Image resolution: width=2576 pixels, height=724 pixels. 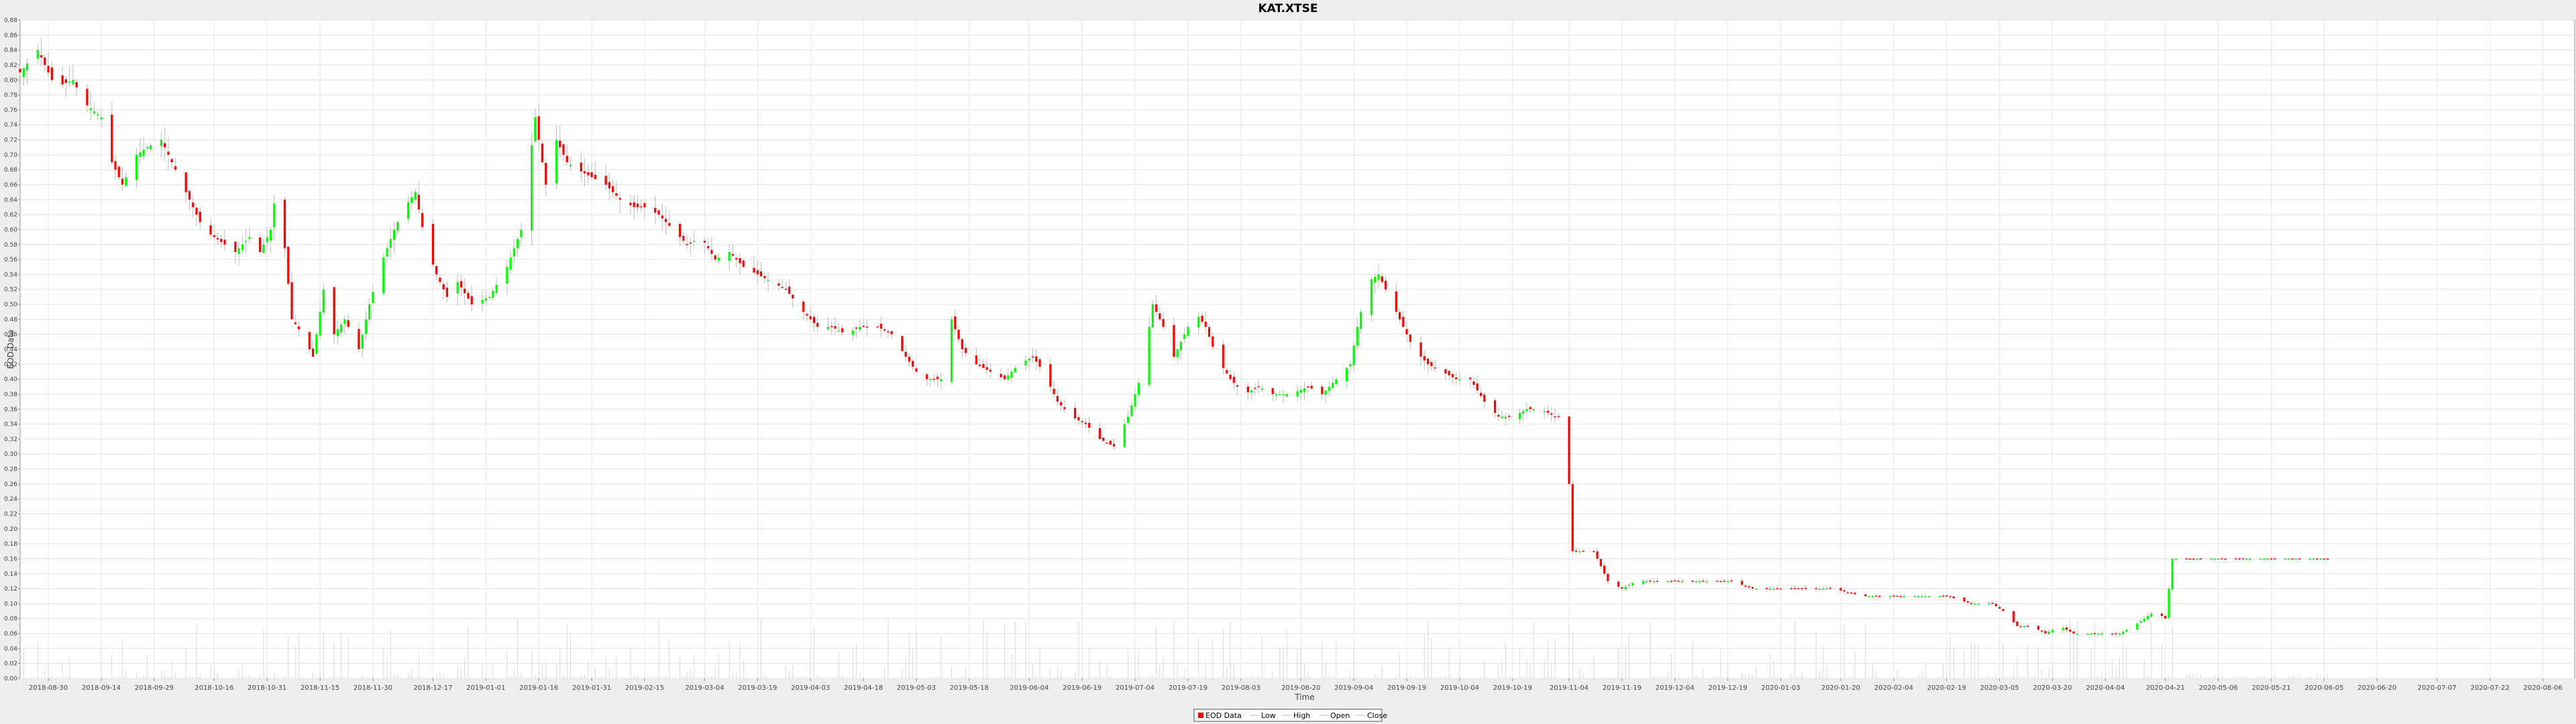 I want to click on legend-label: High, so click(x=1301, y=715).